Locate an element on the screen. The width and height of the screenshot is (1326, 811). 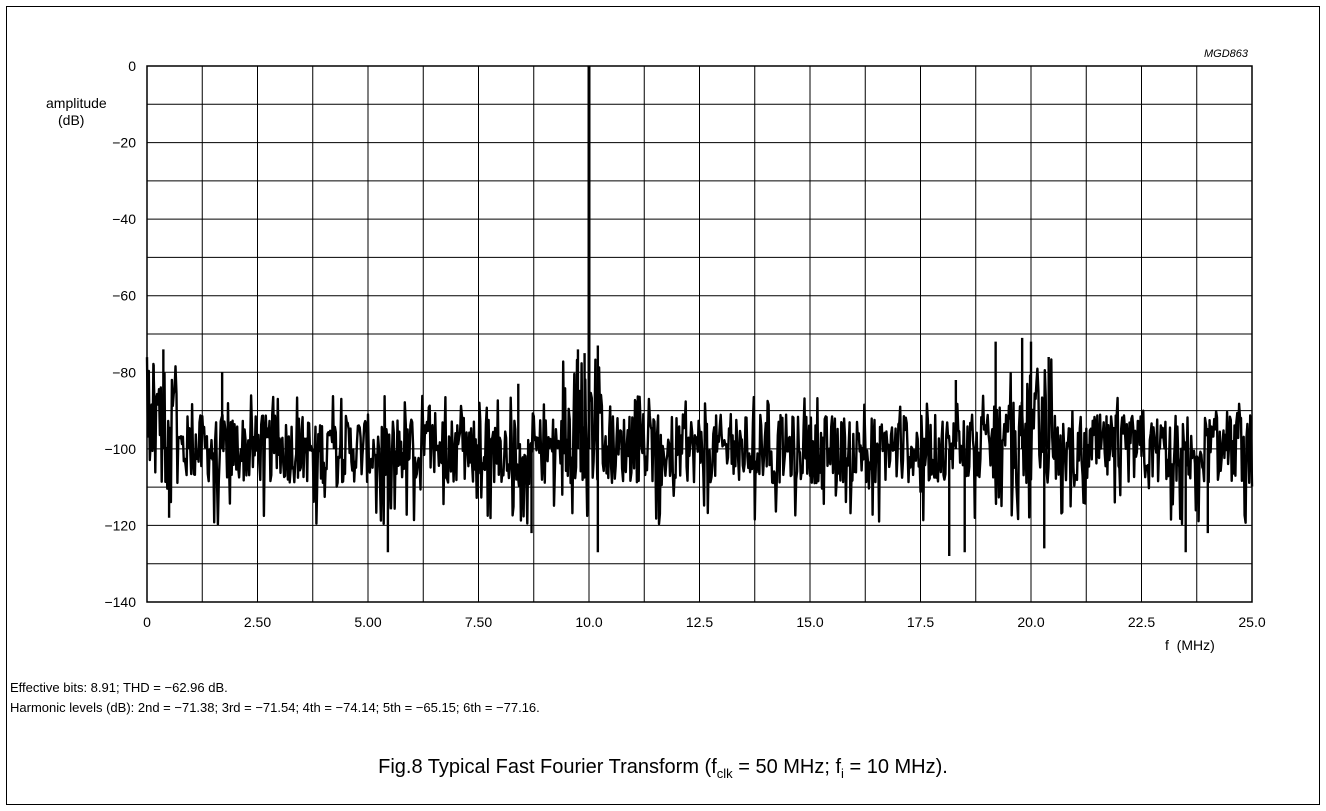
x-tick-label: 0 is located at coordinates (147, 622).